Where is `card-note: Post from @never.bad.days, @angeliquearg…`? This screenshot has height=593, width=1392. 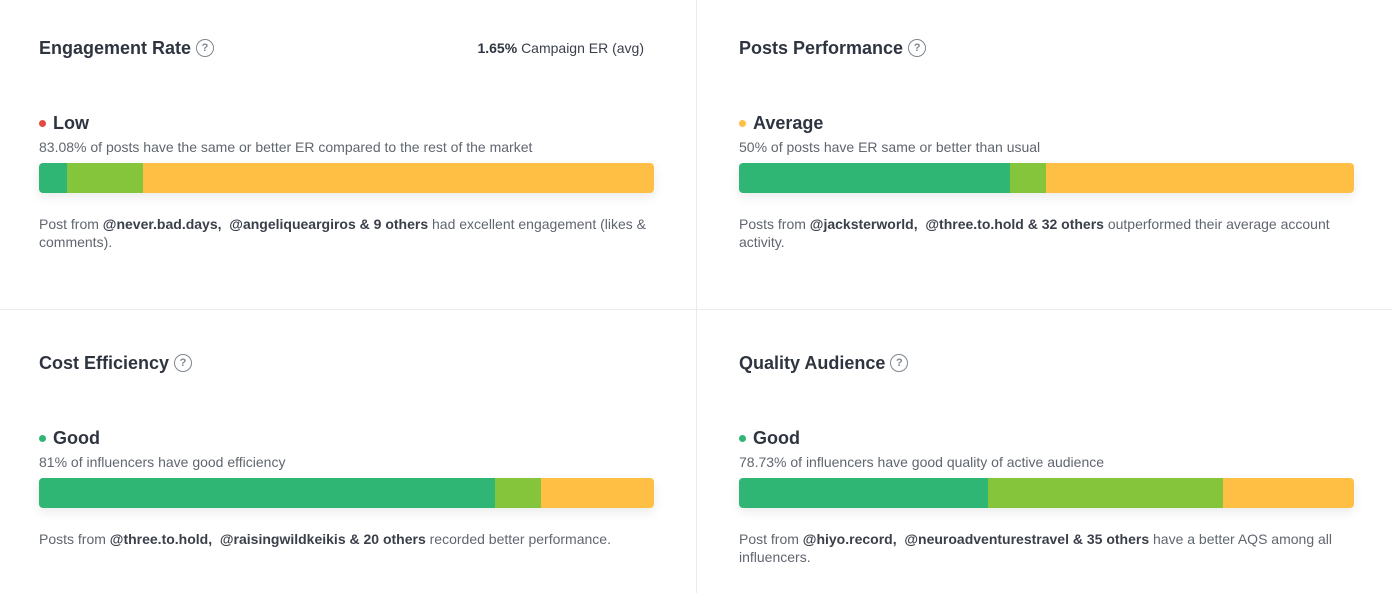 card-note: Post from @never.bad.days, @angeliquearg… is located at coordinates (346, 233).